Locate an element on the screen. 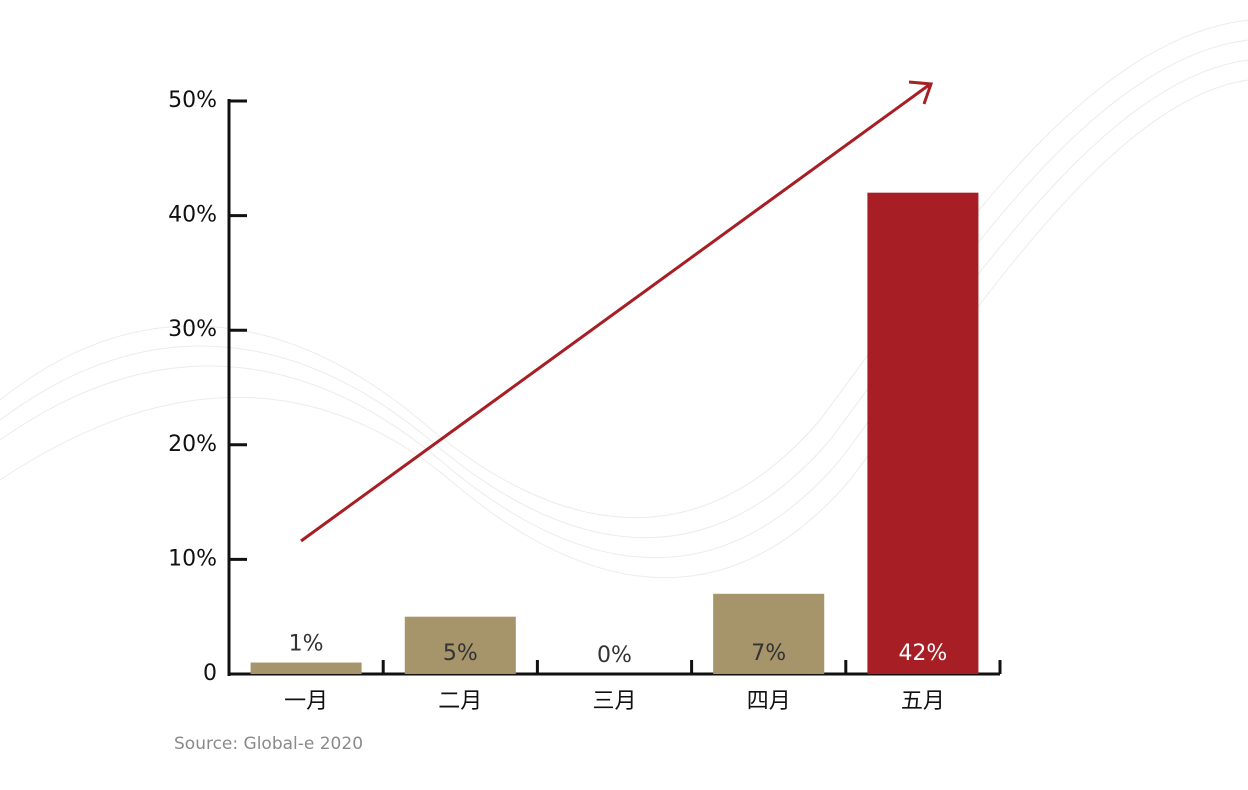 The width and height of the screenshot is (1248, 790). value-label: 42% is located at coordinates (922, 653).